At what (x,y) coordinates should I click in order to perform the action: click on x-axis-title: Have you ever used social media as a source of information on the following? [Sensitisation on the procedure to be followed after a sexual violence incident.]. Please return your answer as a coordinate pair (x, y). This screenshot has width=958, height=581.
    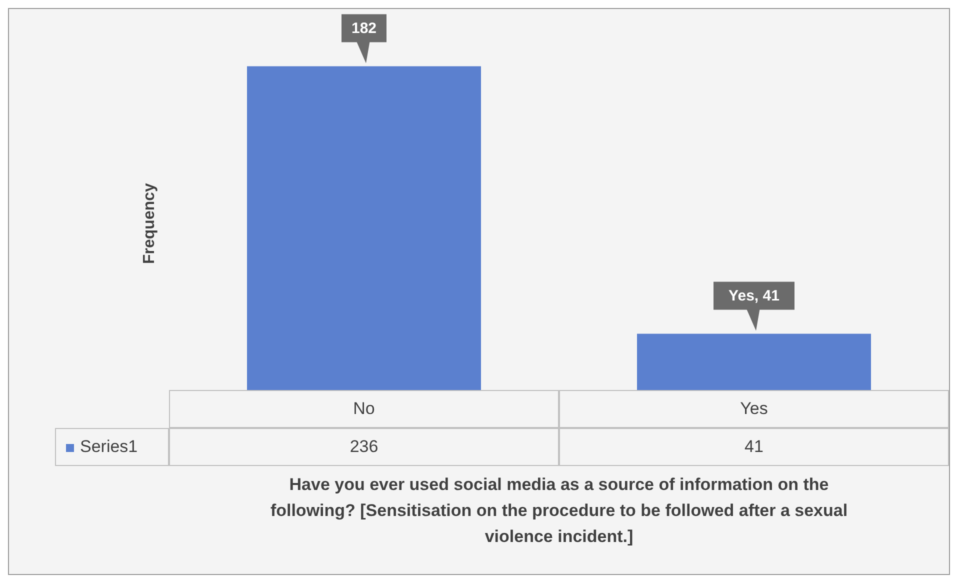
    Looking at the image, I should click on (559, 511).